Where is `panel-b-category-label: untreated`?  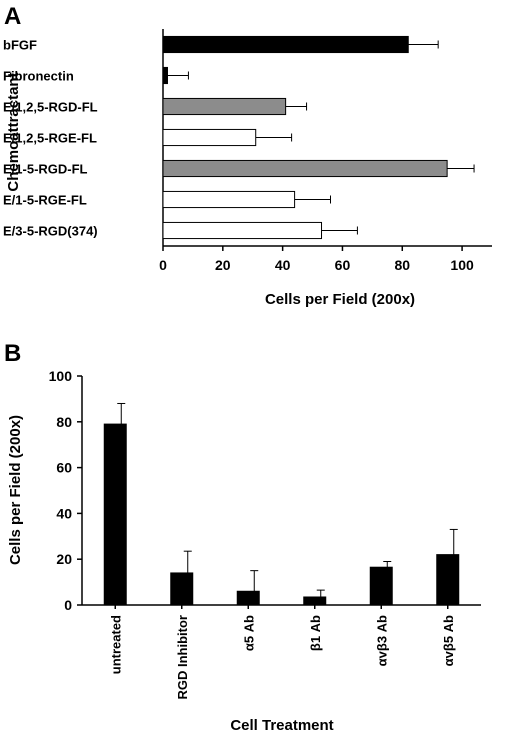
panel-b-category-label: untreated is located at coordinates (115, 644).